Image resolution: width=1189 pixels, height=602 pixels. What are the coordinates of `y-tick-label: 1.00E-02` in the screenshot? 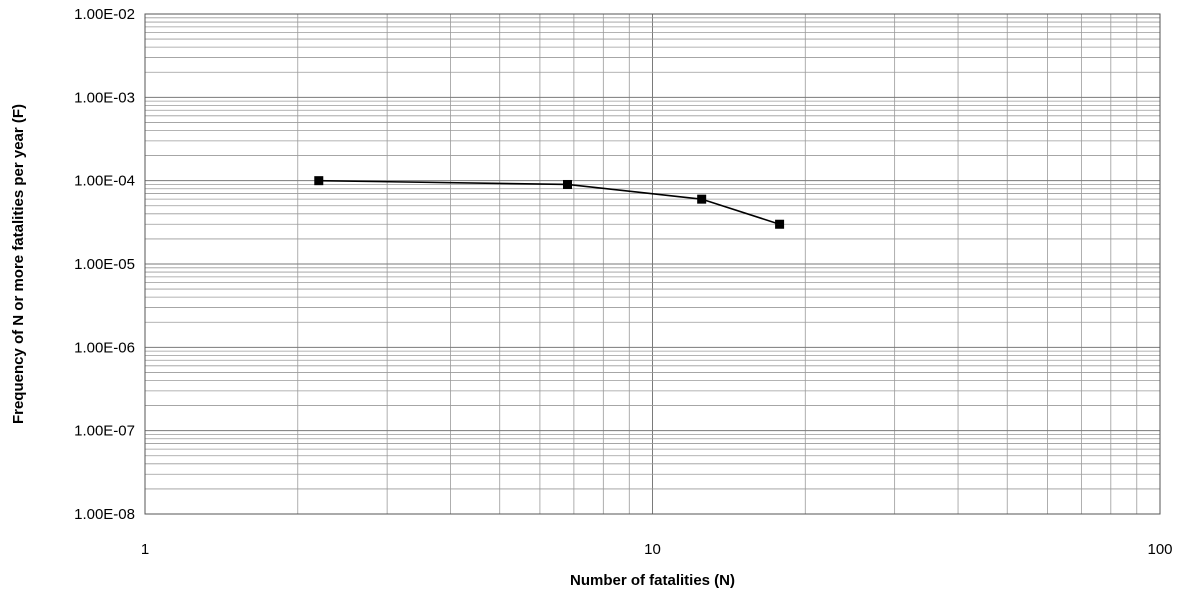 It's located at (104, 14).